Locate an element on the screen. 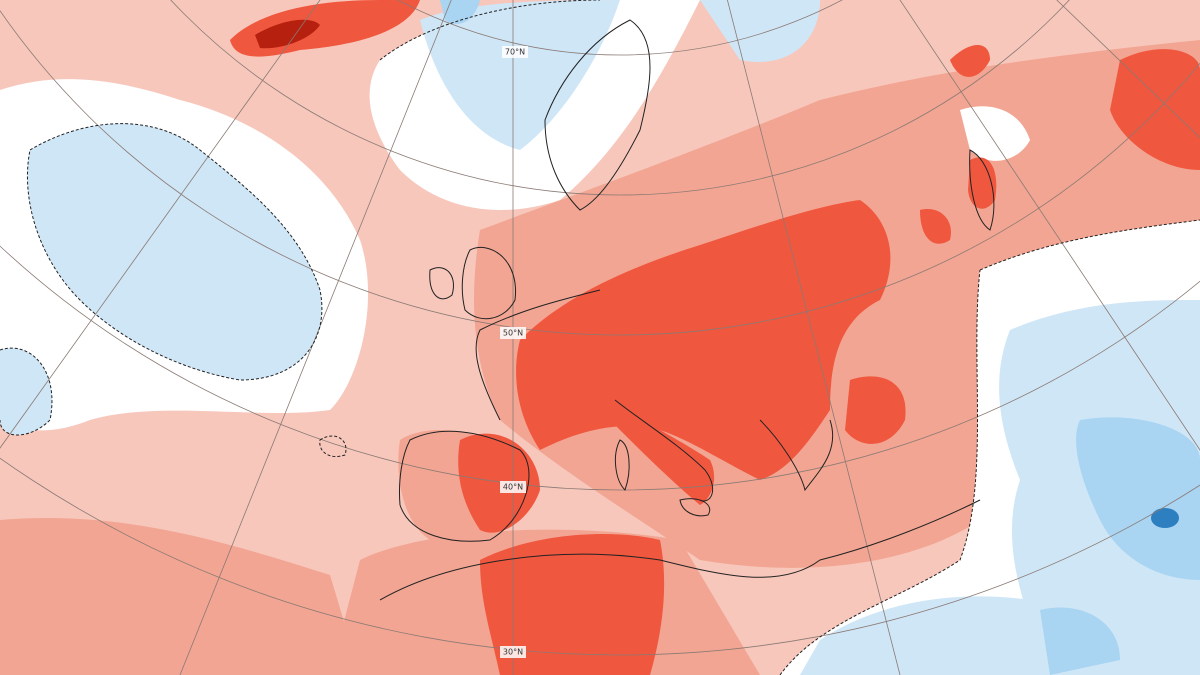 Image resolution: width=1200 pixels, height=675 pixels. latitude-label: 50°N is located at coordinates (513, 333).